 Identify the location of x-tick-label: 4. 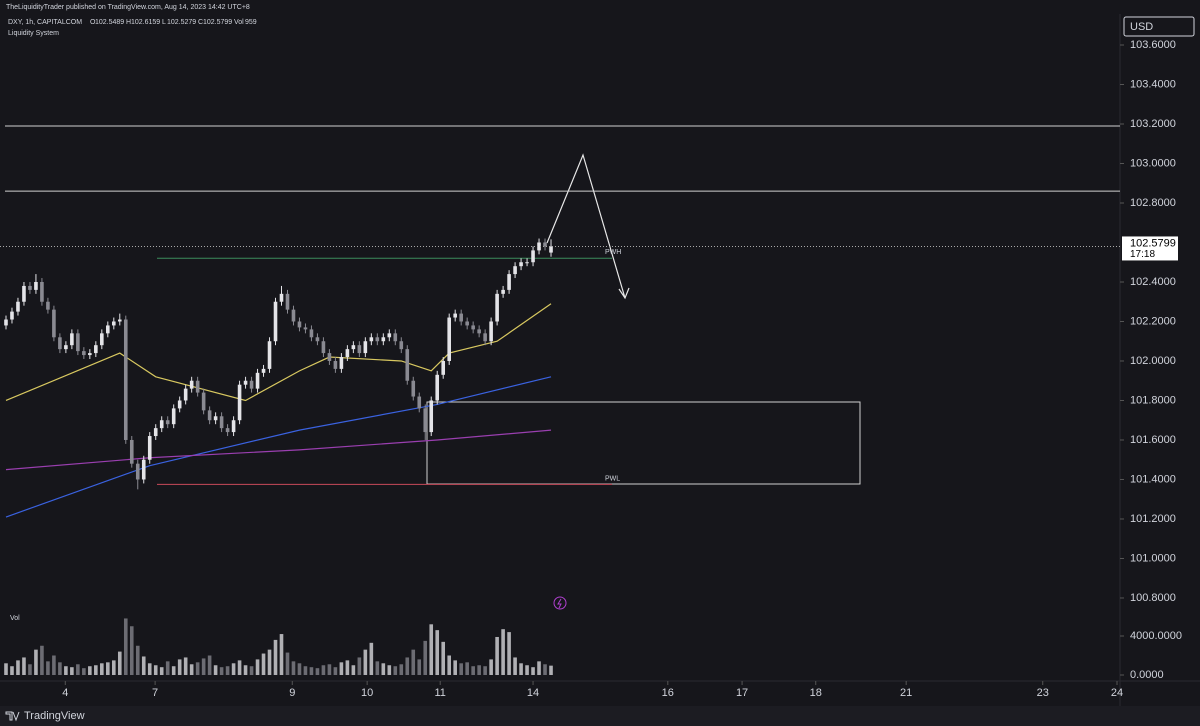
(65, 693).